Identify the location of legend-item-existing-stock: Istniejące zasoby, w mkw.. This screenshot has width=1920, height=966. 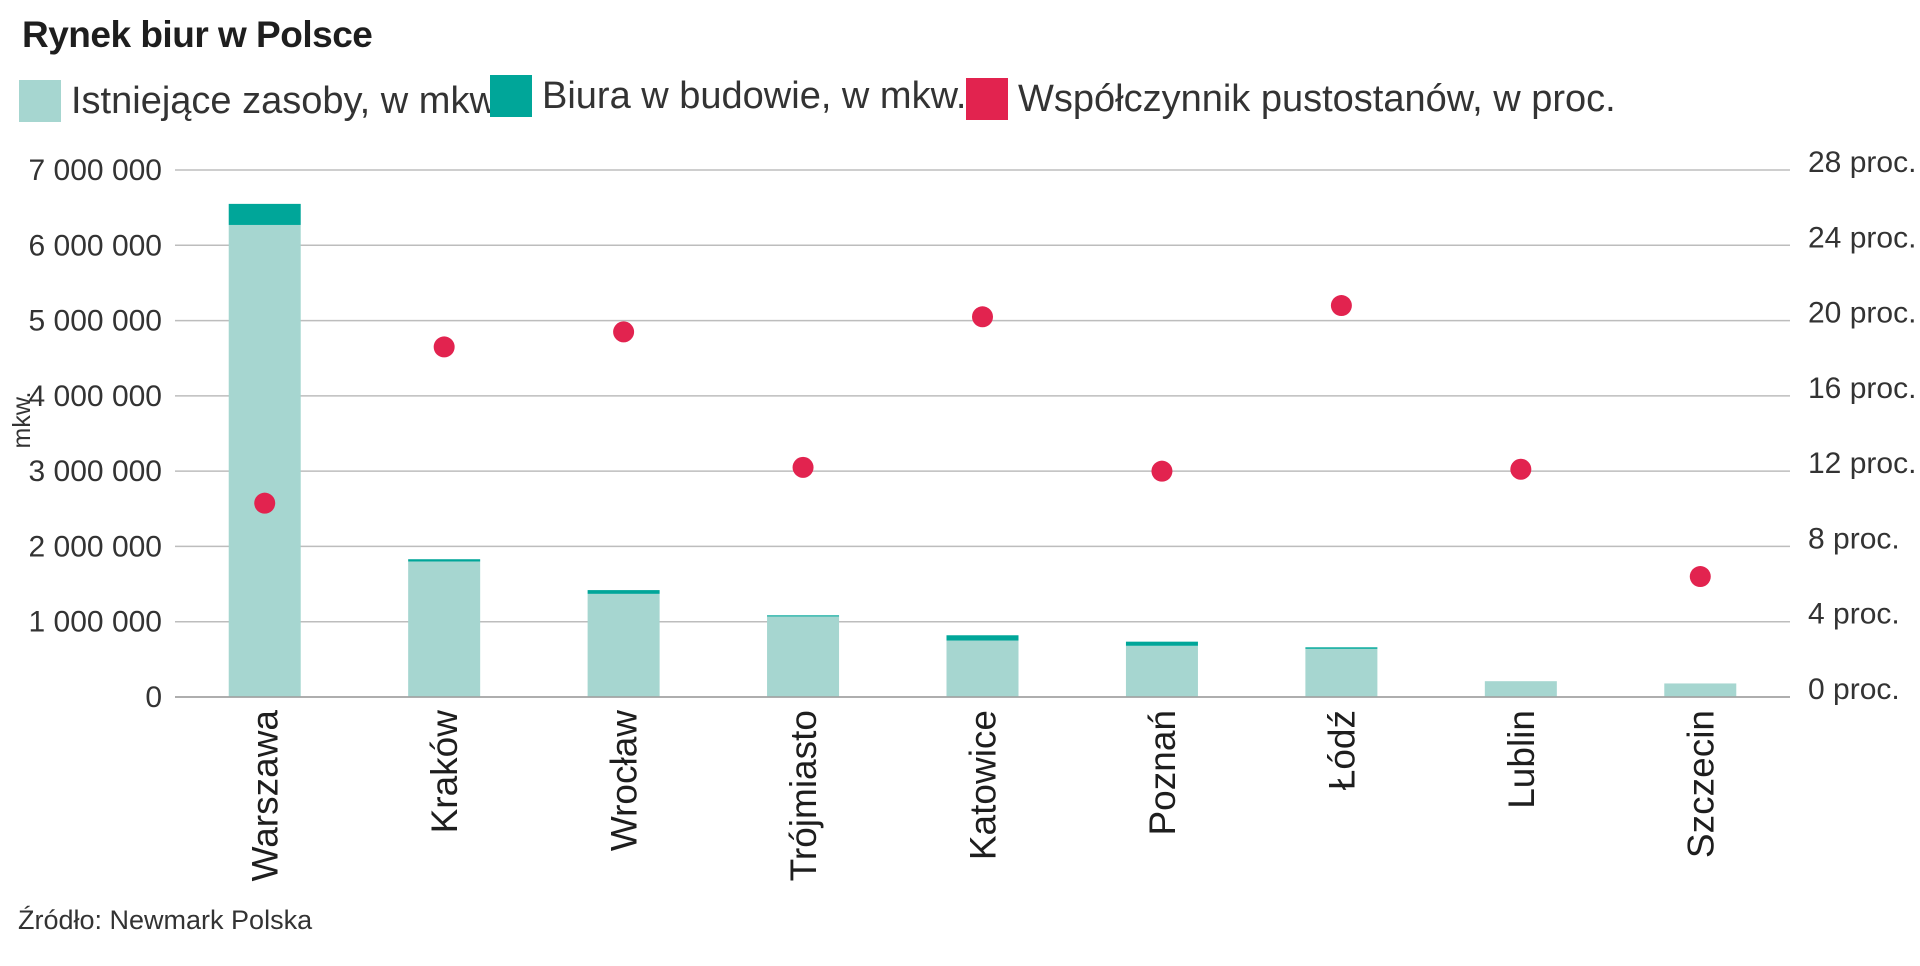
(262, 101).